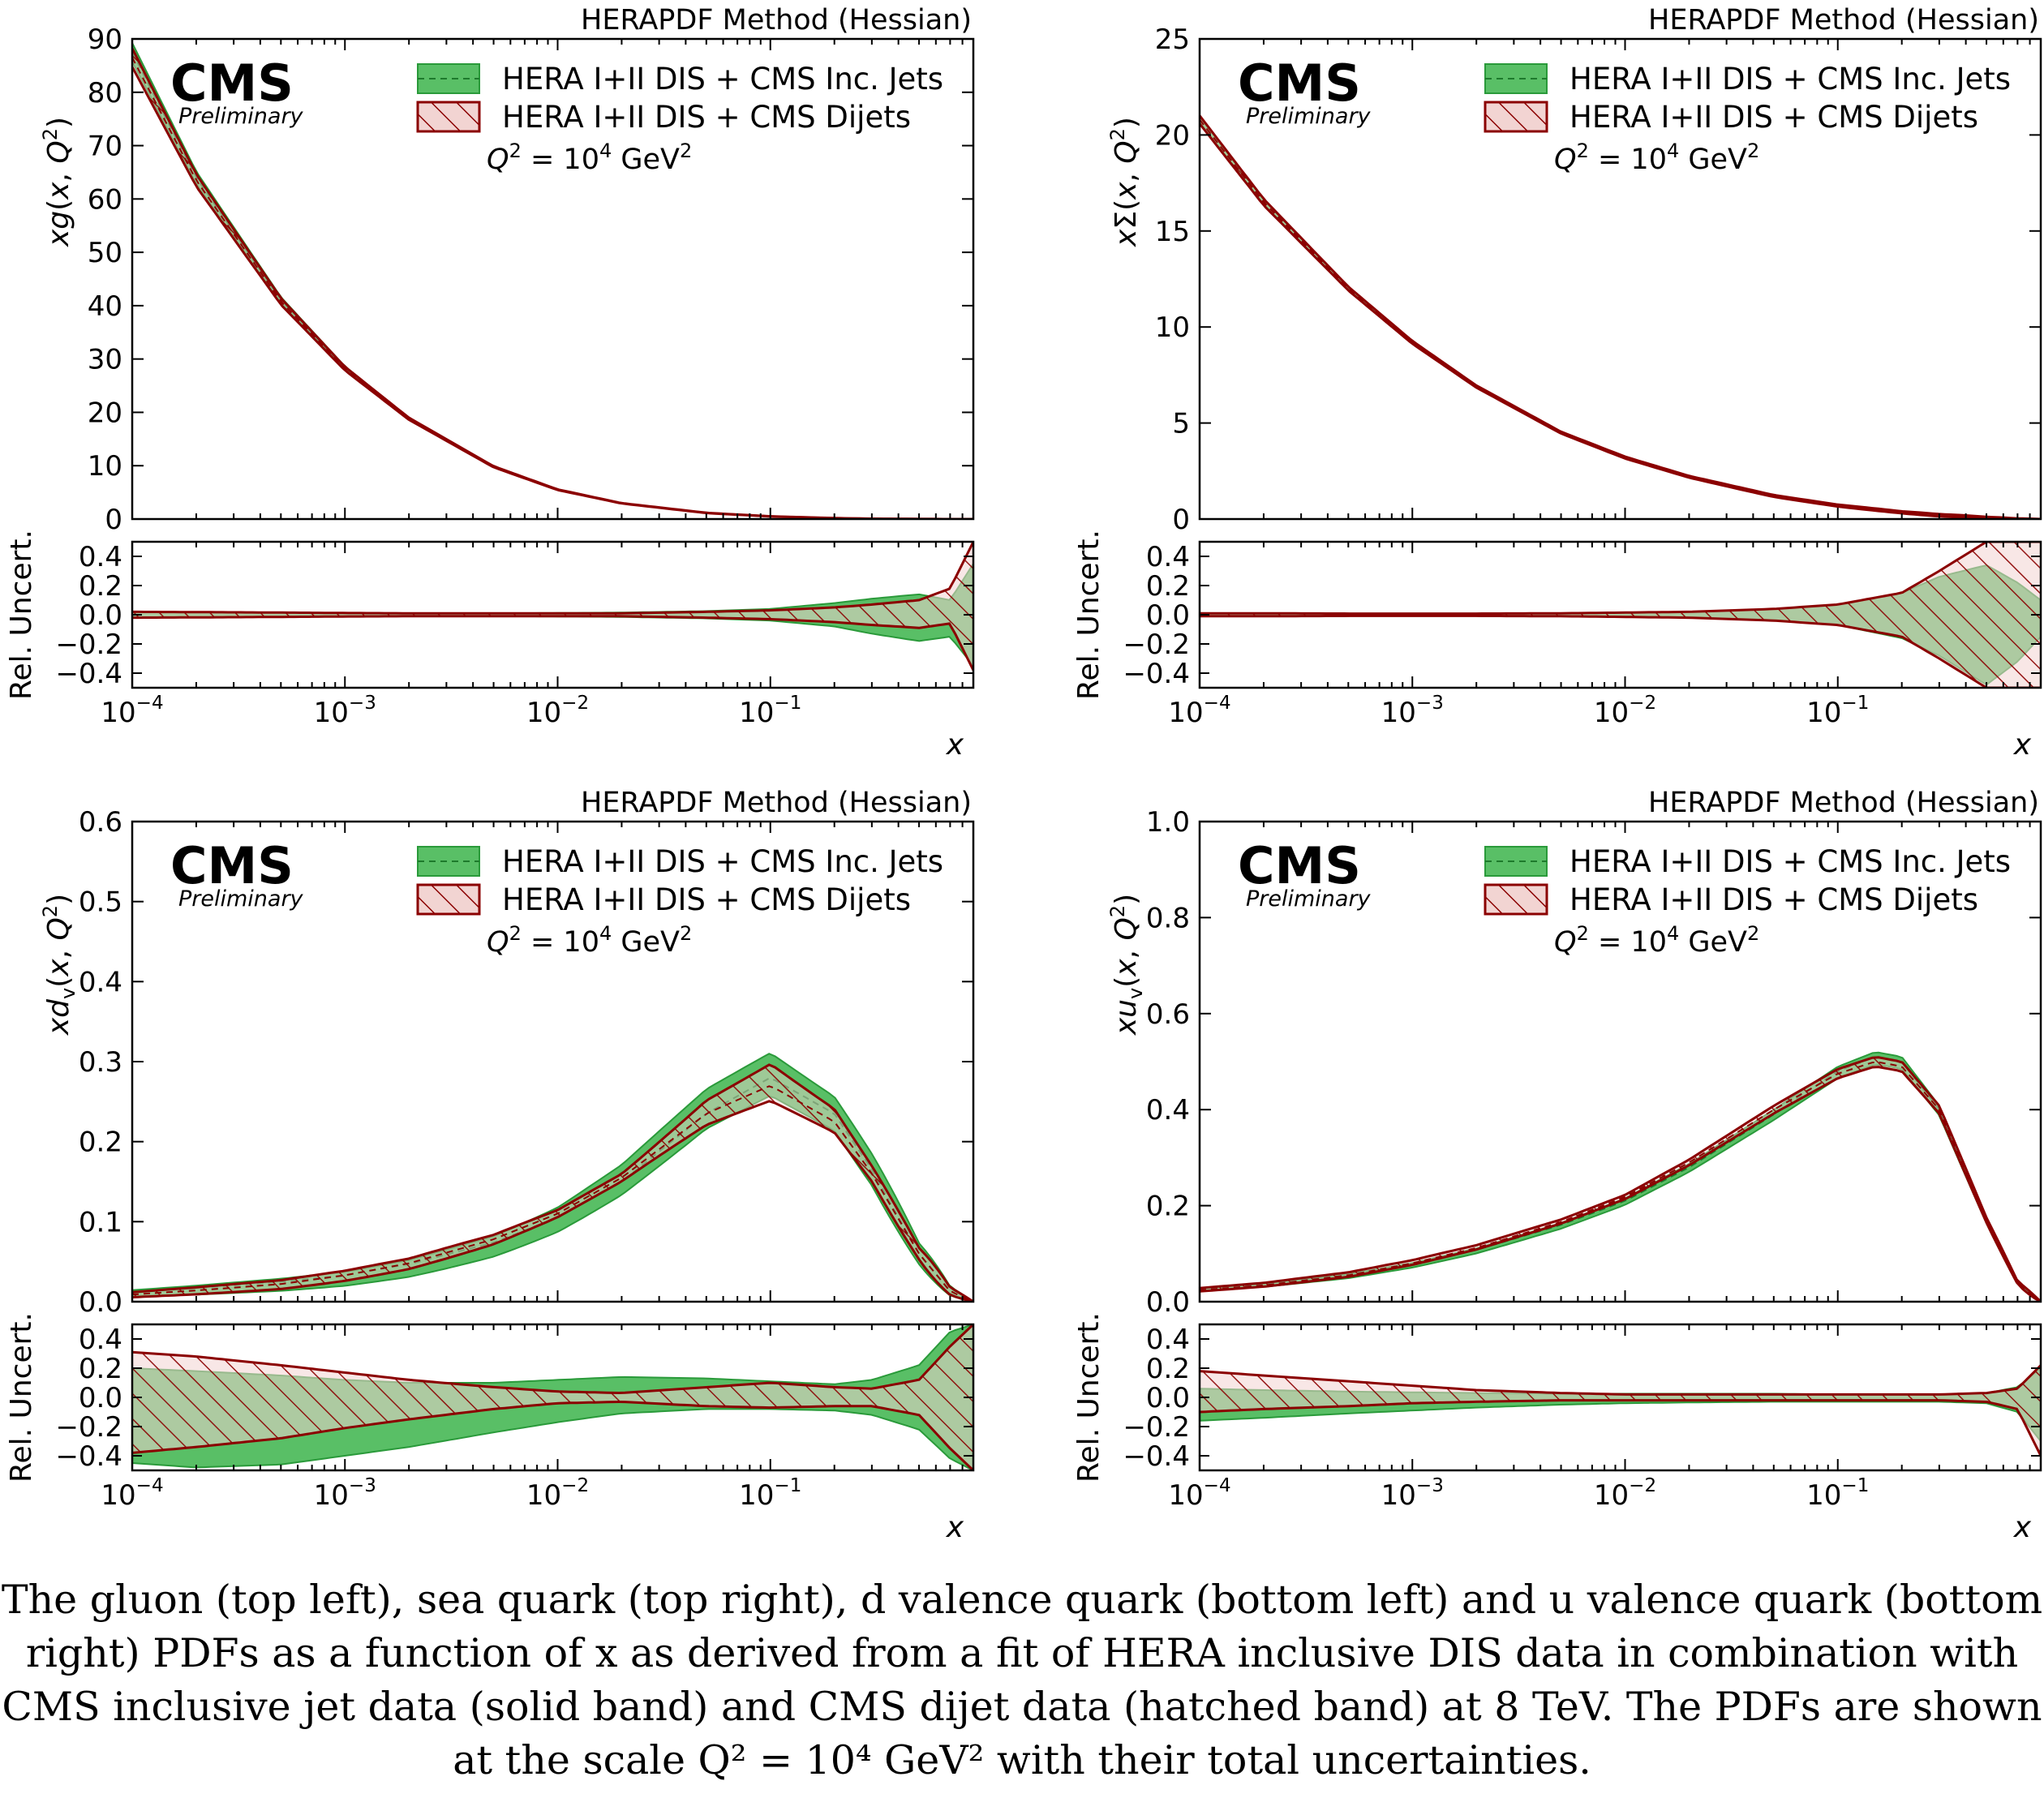 This screenshot has height=1811, width=2044. What do you see at coordinates (1126, 965) in the screenshot?
I see `y-axis-label: xuv(x, Q2)` at bounding box center [1126, 965].